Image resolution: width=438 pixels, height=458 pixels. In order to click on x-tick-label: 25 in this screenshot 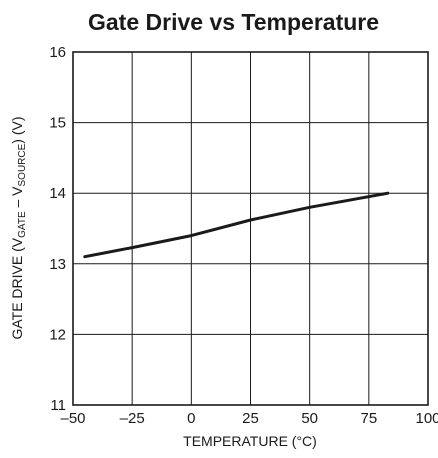, I will do `click(250, 418)`.